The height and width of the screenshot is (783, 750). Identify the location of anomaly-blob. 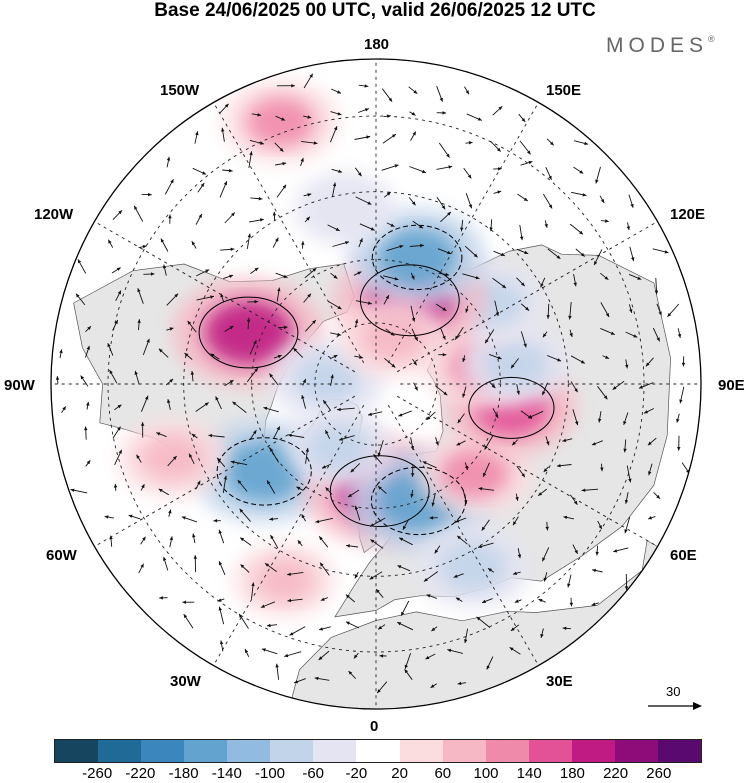
(173, 458).